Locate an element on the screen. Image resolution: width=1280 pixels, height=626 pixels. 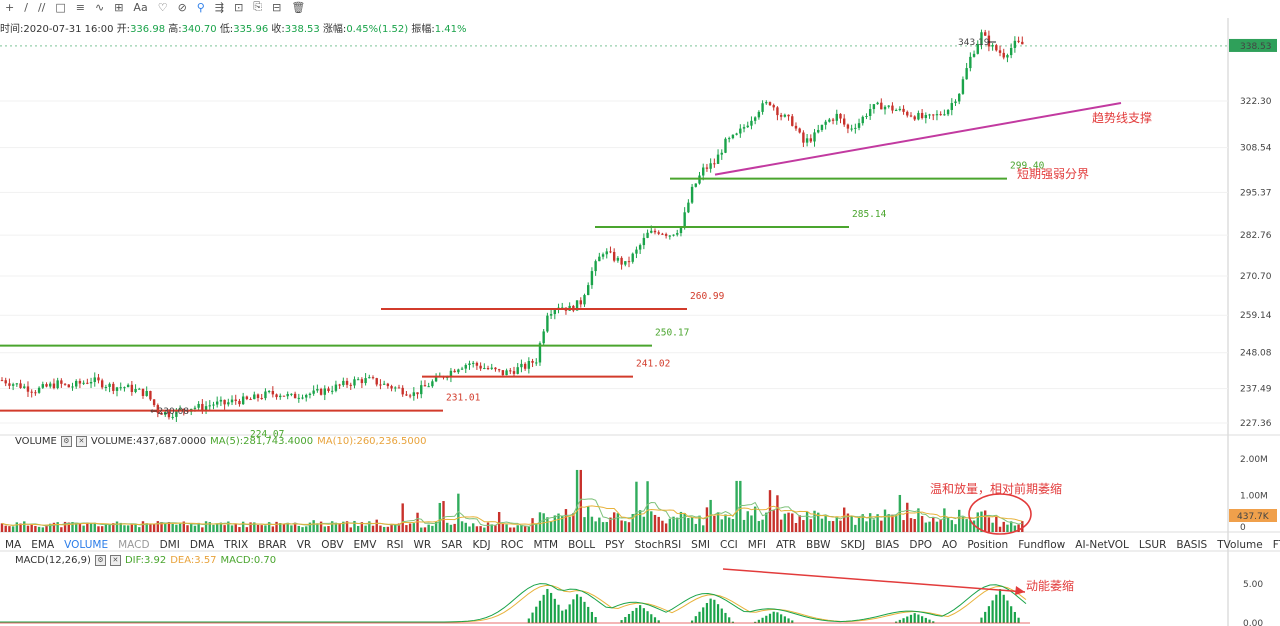
toolbar-tool-11: ⇶ is located at coordinates (219, 7).